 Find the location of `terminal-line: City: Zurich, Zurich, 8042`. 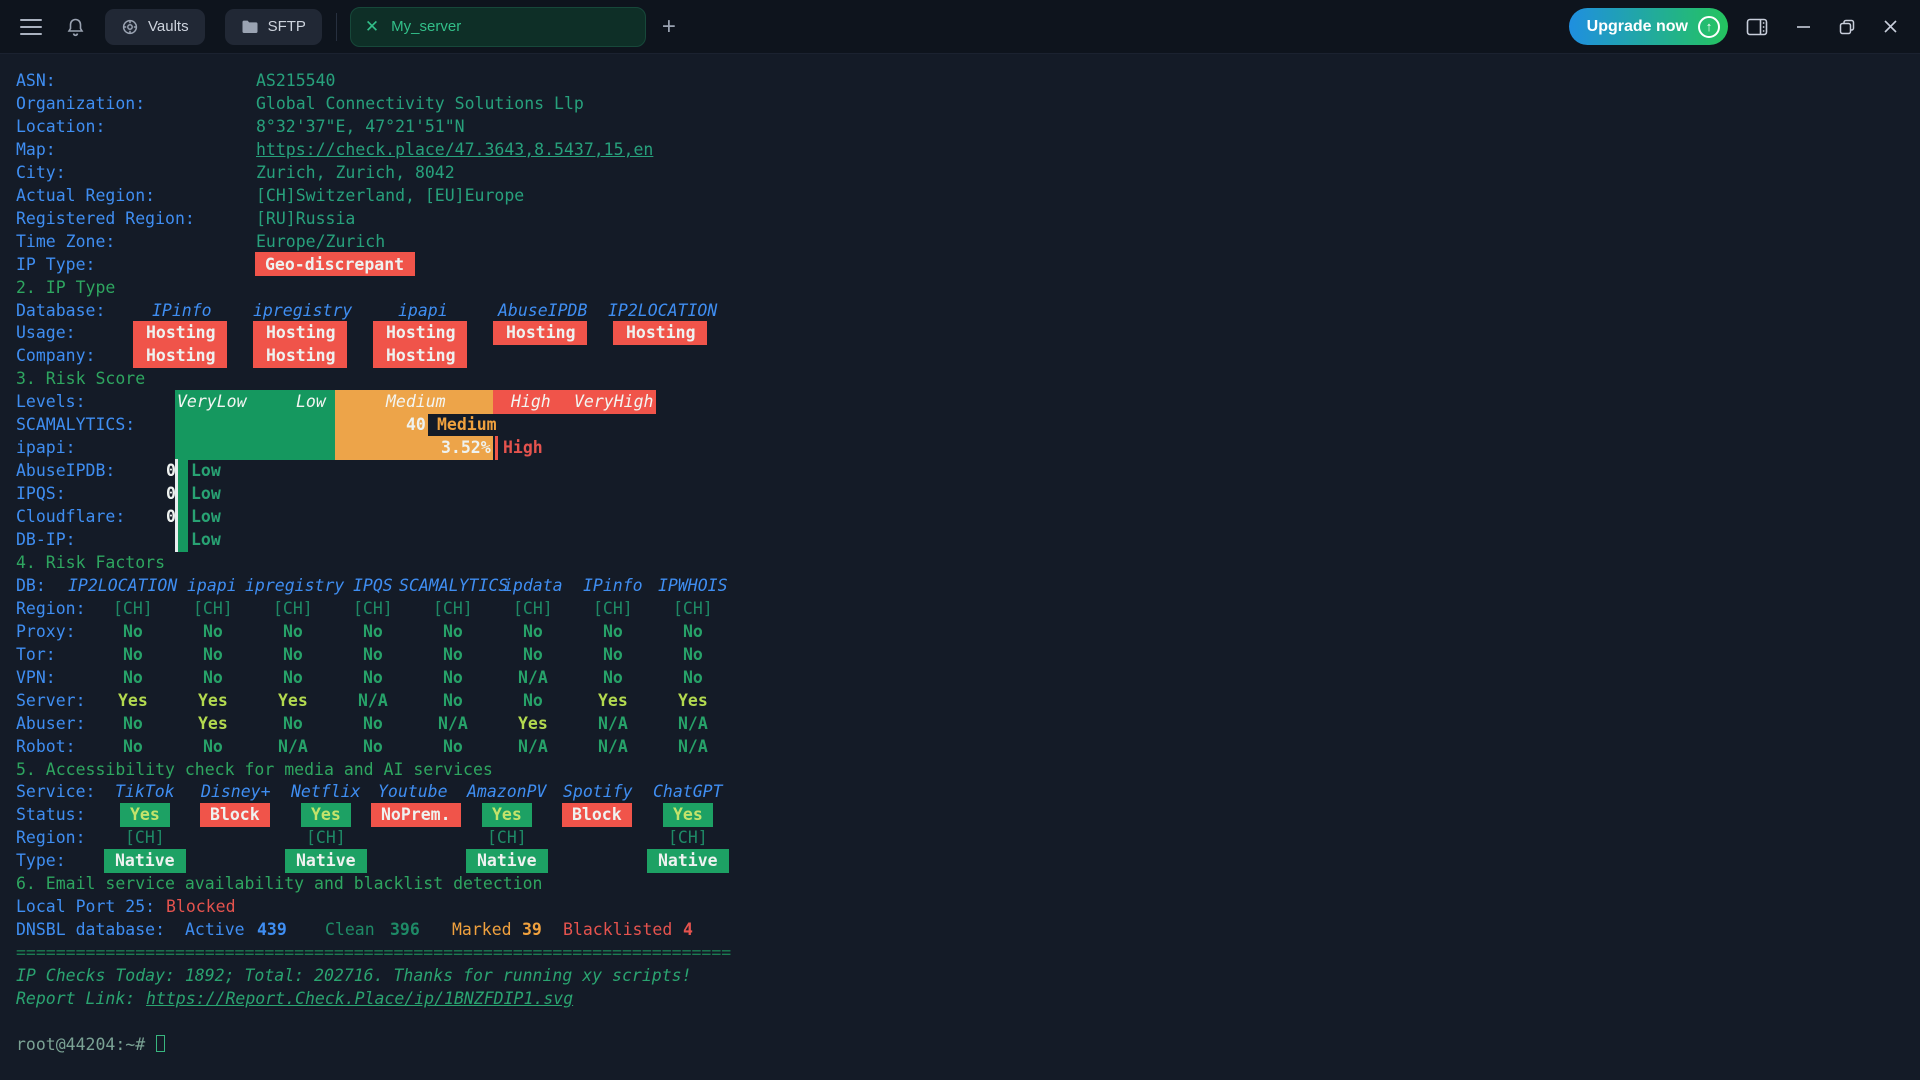

terminal-line: City: Zurich, Zurich, 8042 is located at coordinates (960, 172).